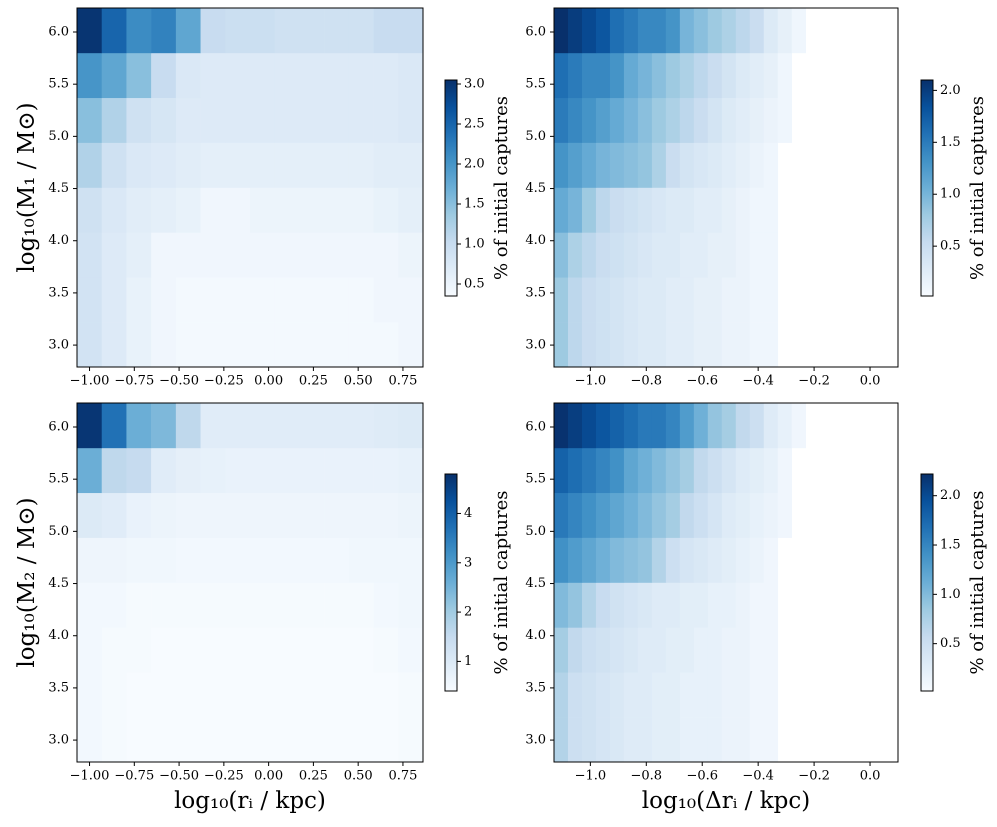 The height and width of the screenshot is (827, 997). Describe the element at coordinates (468, 612) in the screenshot. I see `colorbar-tick-label: 2` at that location.